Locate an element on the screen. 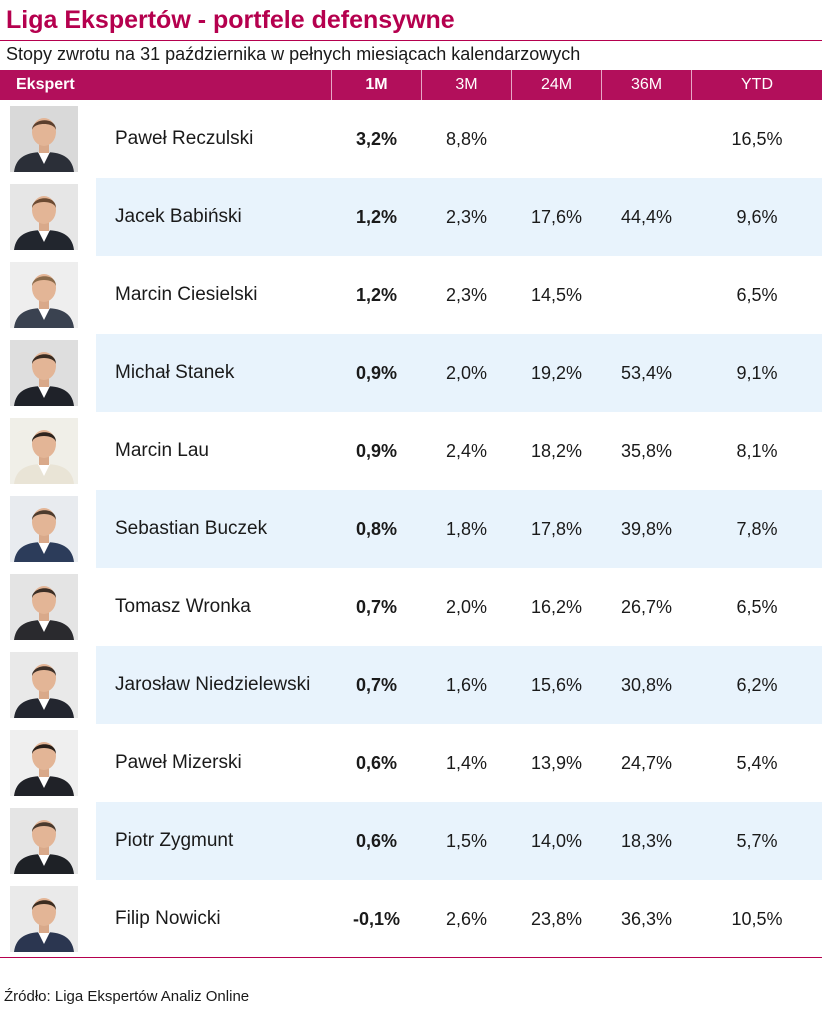 The image size is (822, 1034). table-header: Ekspert 1M 3M 24M 36M YTD is located at coordinates (411, 85).